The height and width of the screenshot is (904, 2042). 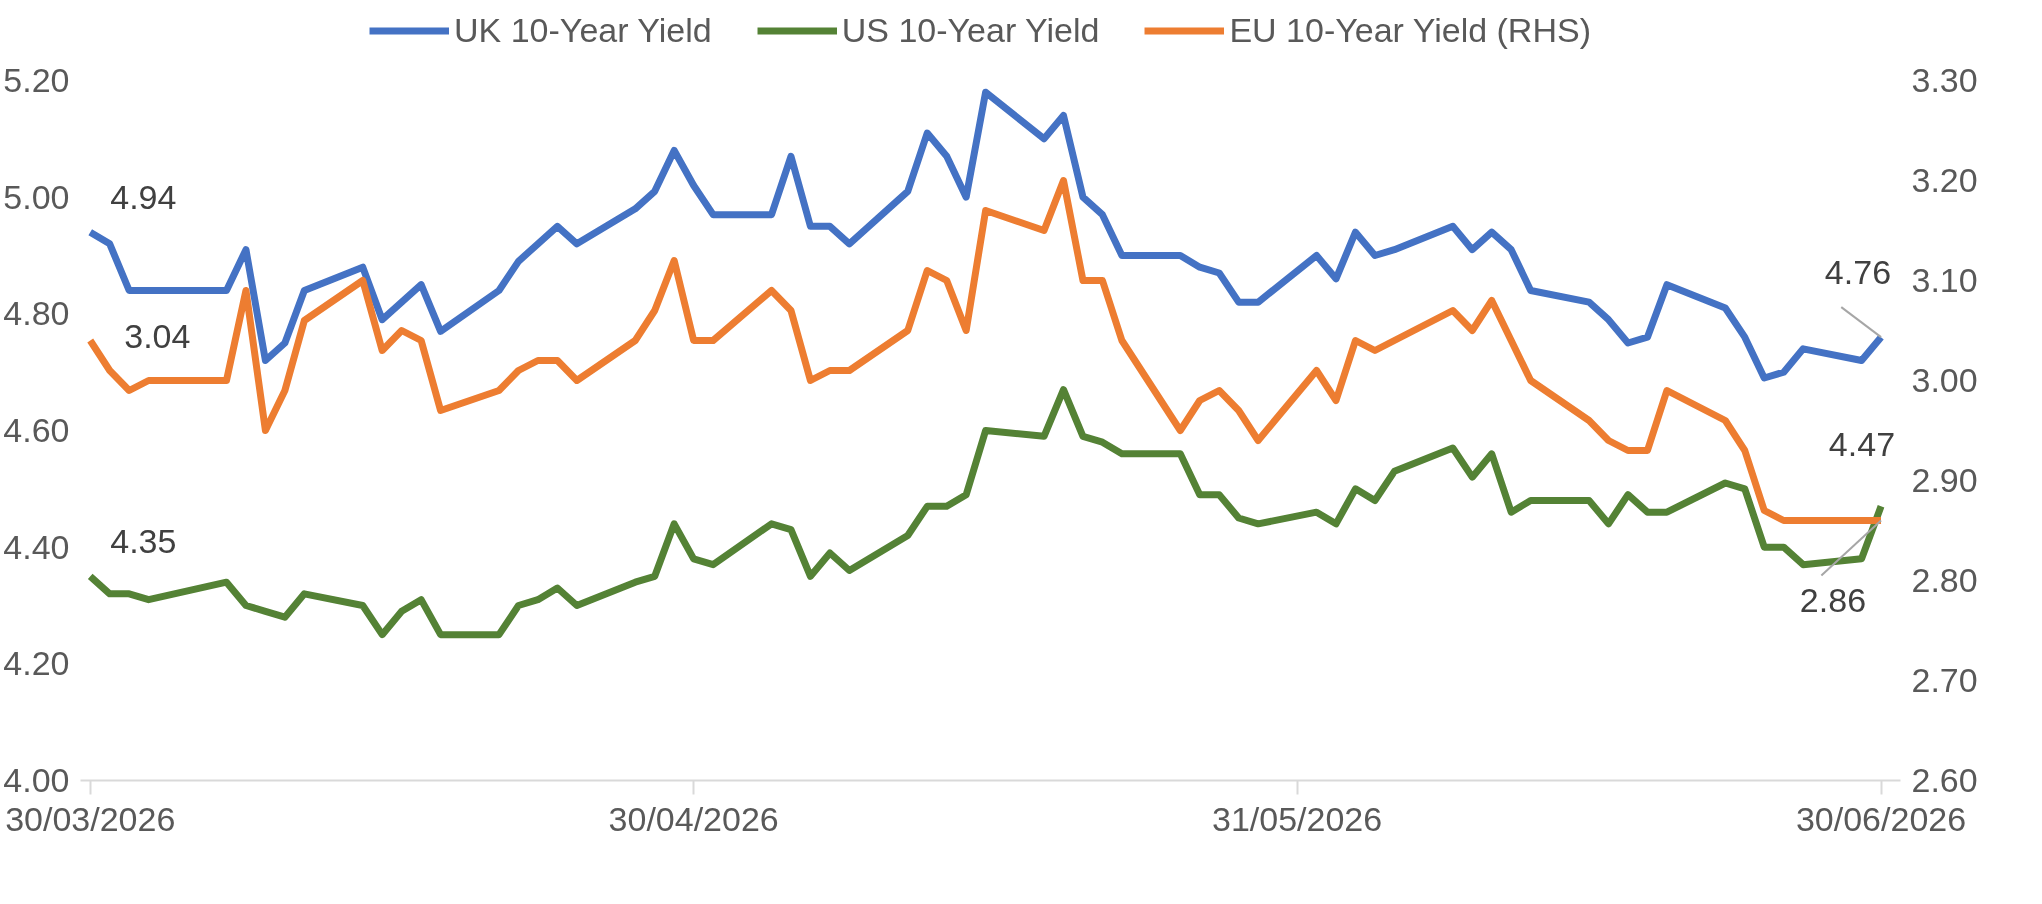 What do you see at coordinates (143, 540) in the screenshot?
I see `data-label: 4.35` at bounding box center [143, 540].